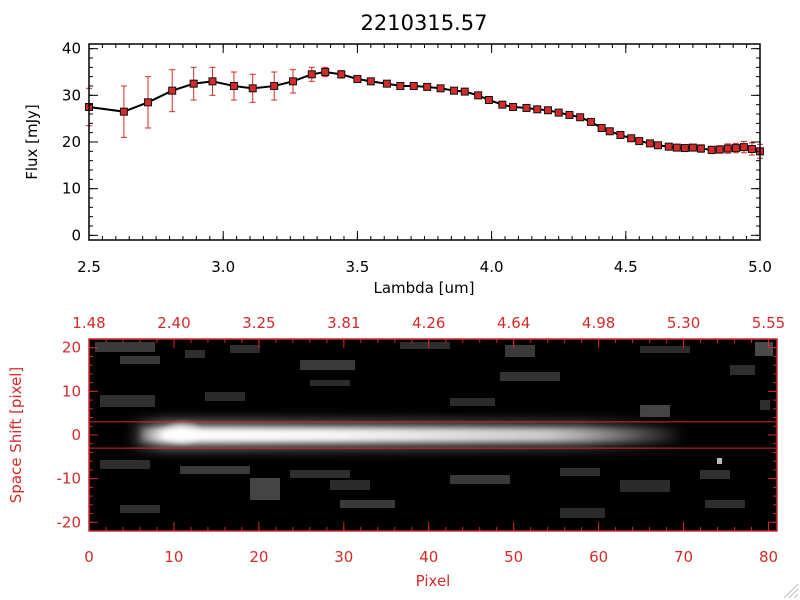  What do you see at coordinates (791, 591) in the screenshot?
I see `resize-grip` at bounding box center [791, 591].